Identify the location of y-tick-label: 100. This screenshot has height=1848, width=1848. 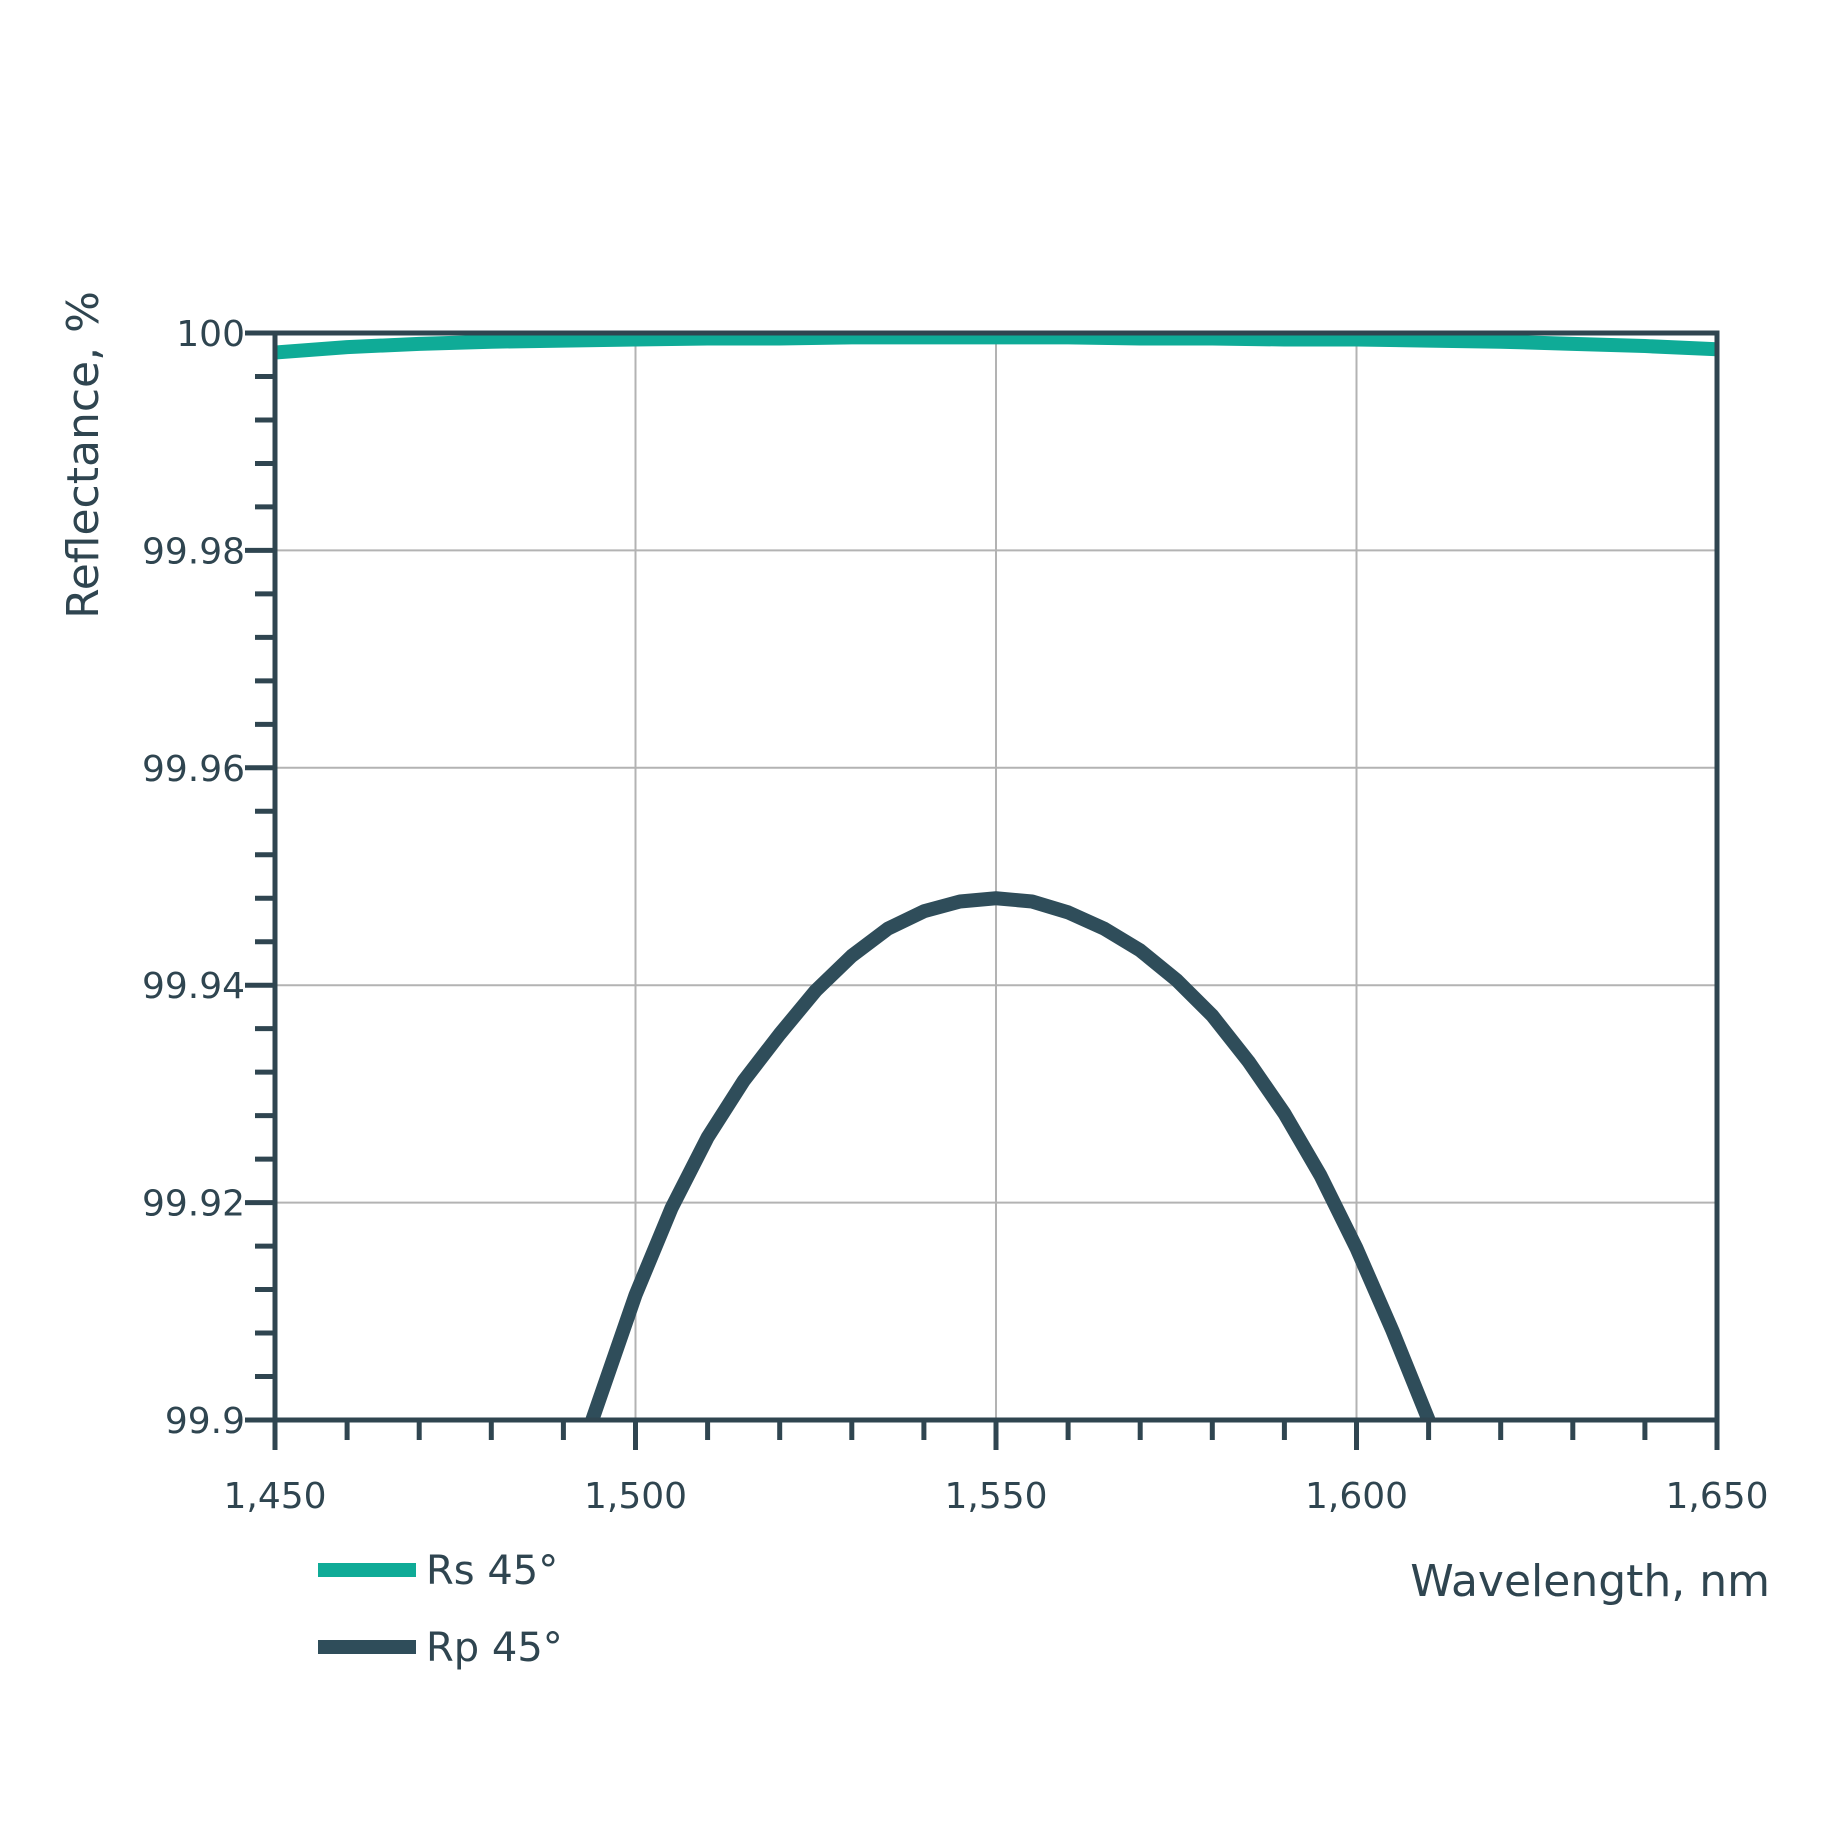
(210, 334).